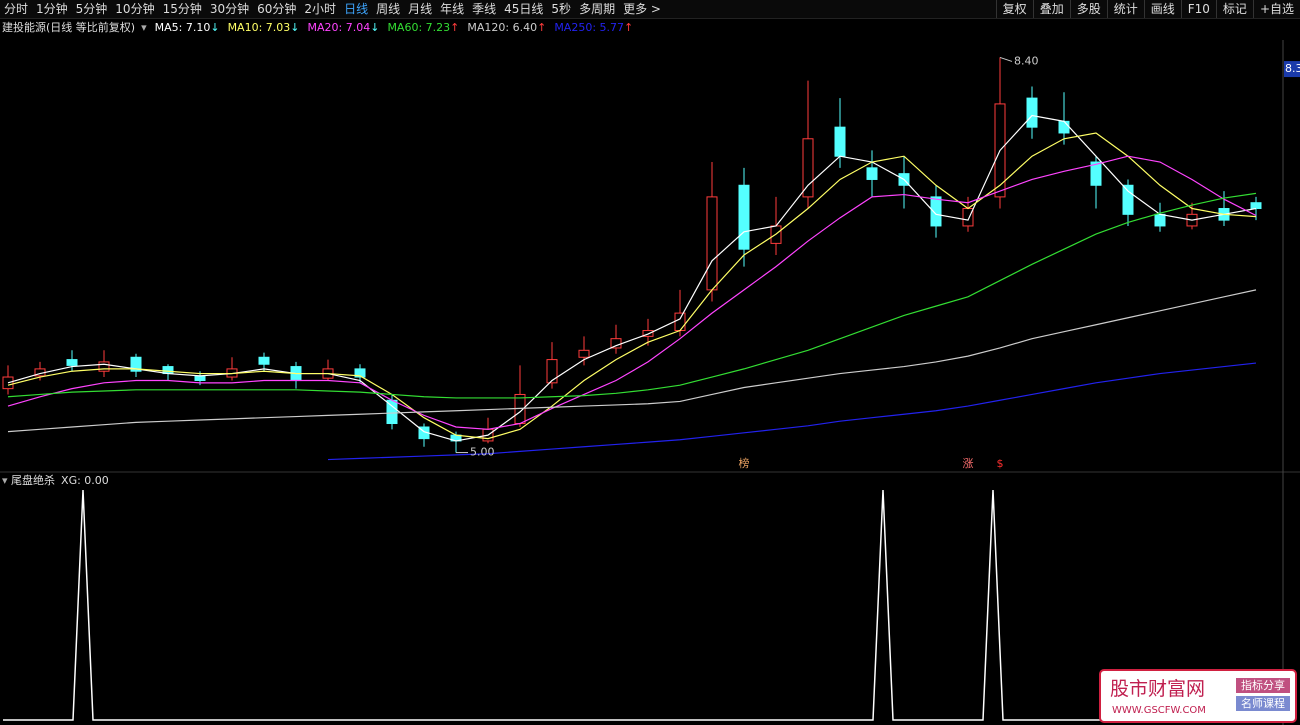 This screenshot has height=725, width=1300. What do you see at coordinates (1000, 463) in the screenshot?
I see `signal-marker: $` at bounding box center [1000, 463].